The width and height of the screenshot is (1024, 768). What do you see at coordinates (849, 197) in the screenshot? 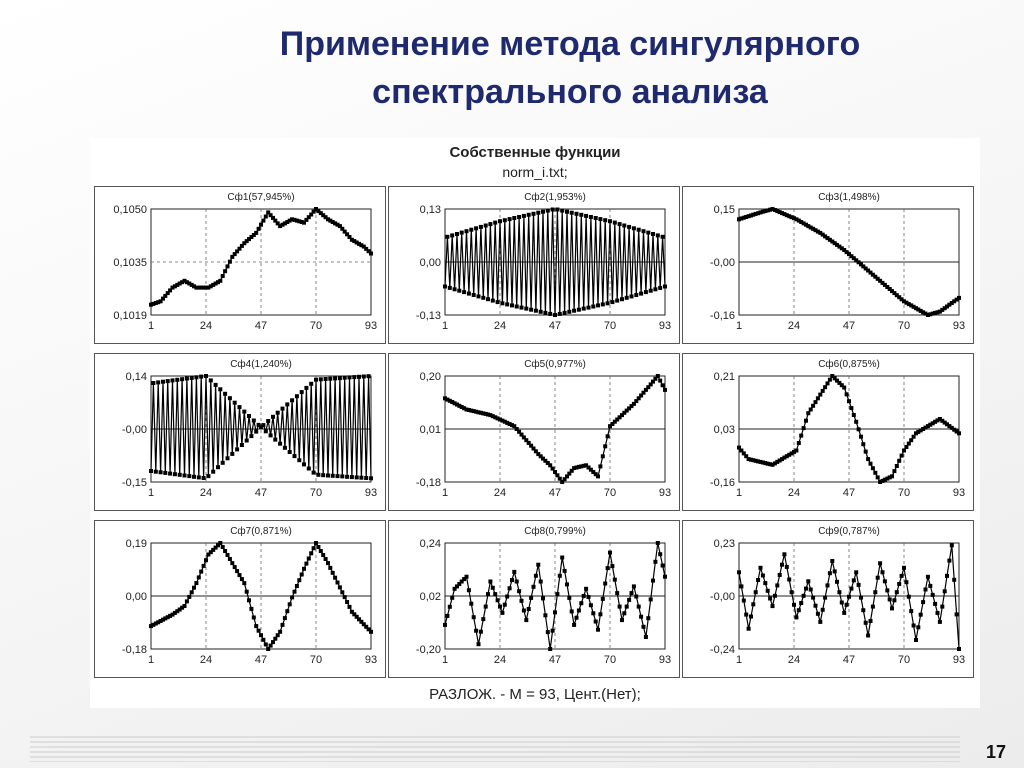
I see `subplot-title: Сф3(1,498%)` at bounding box center [849, 197].